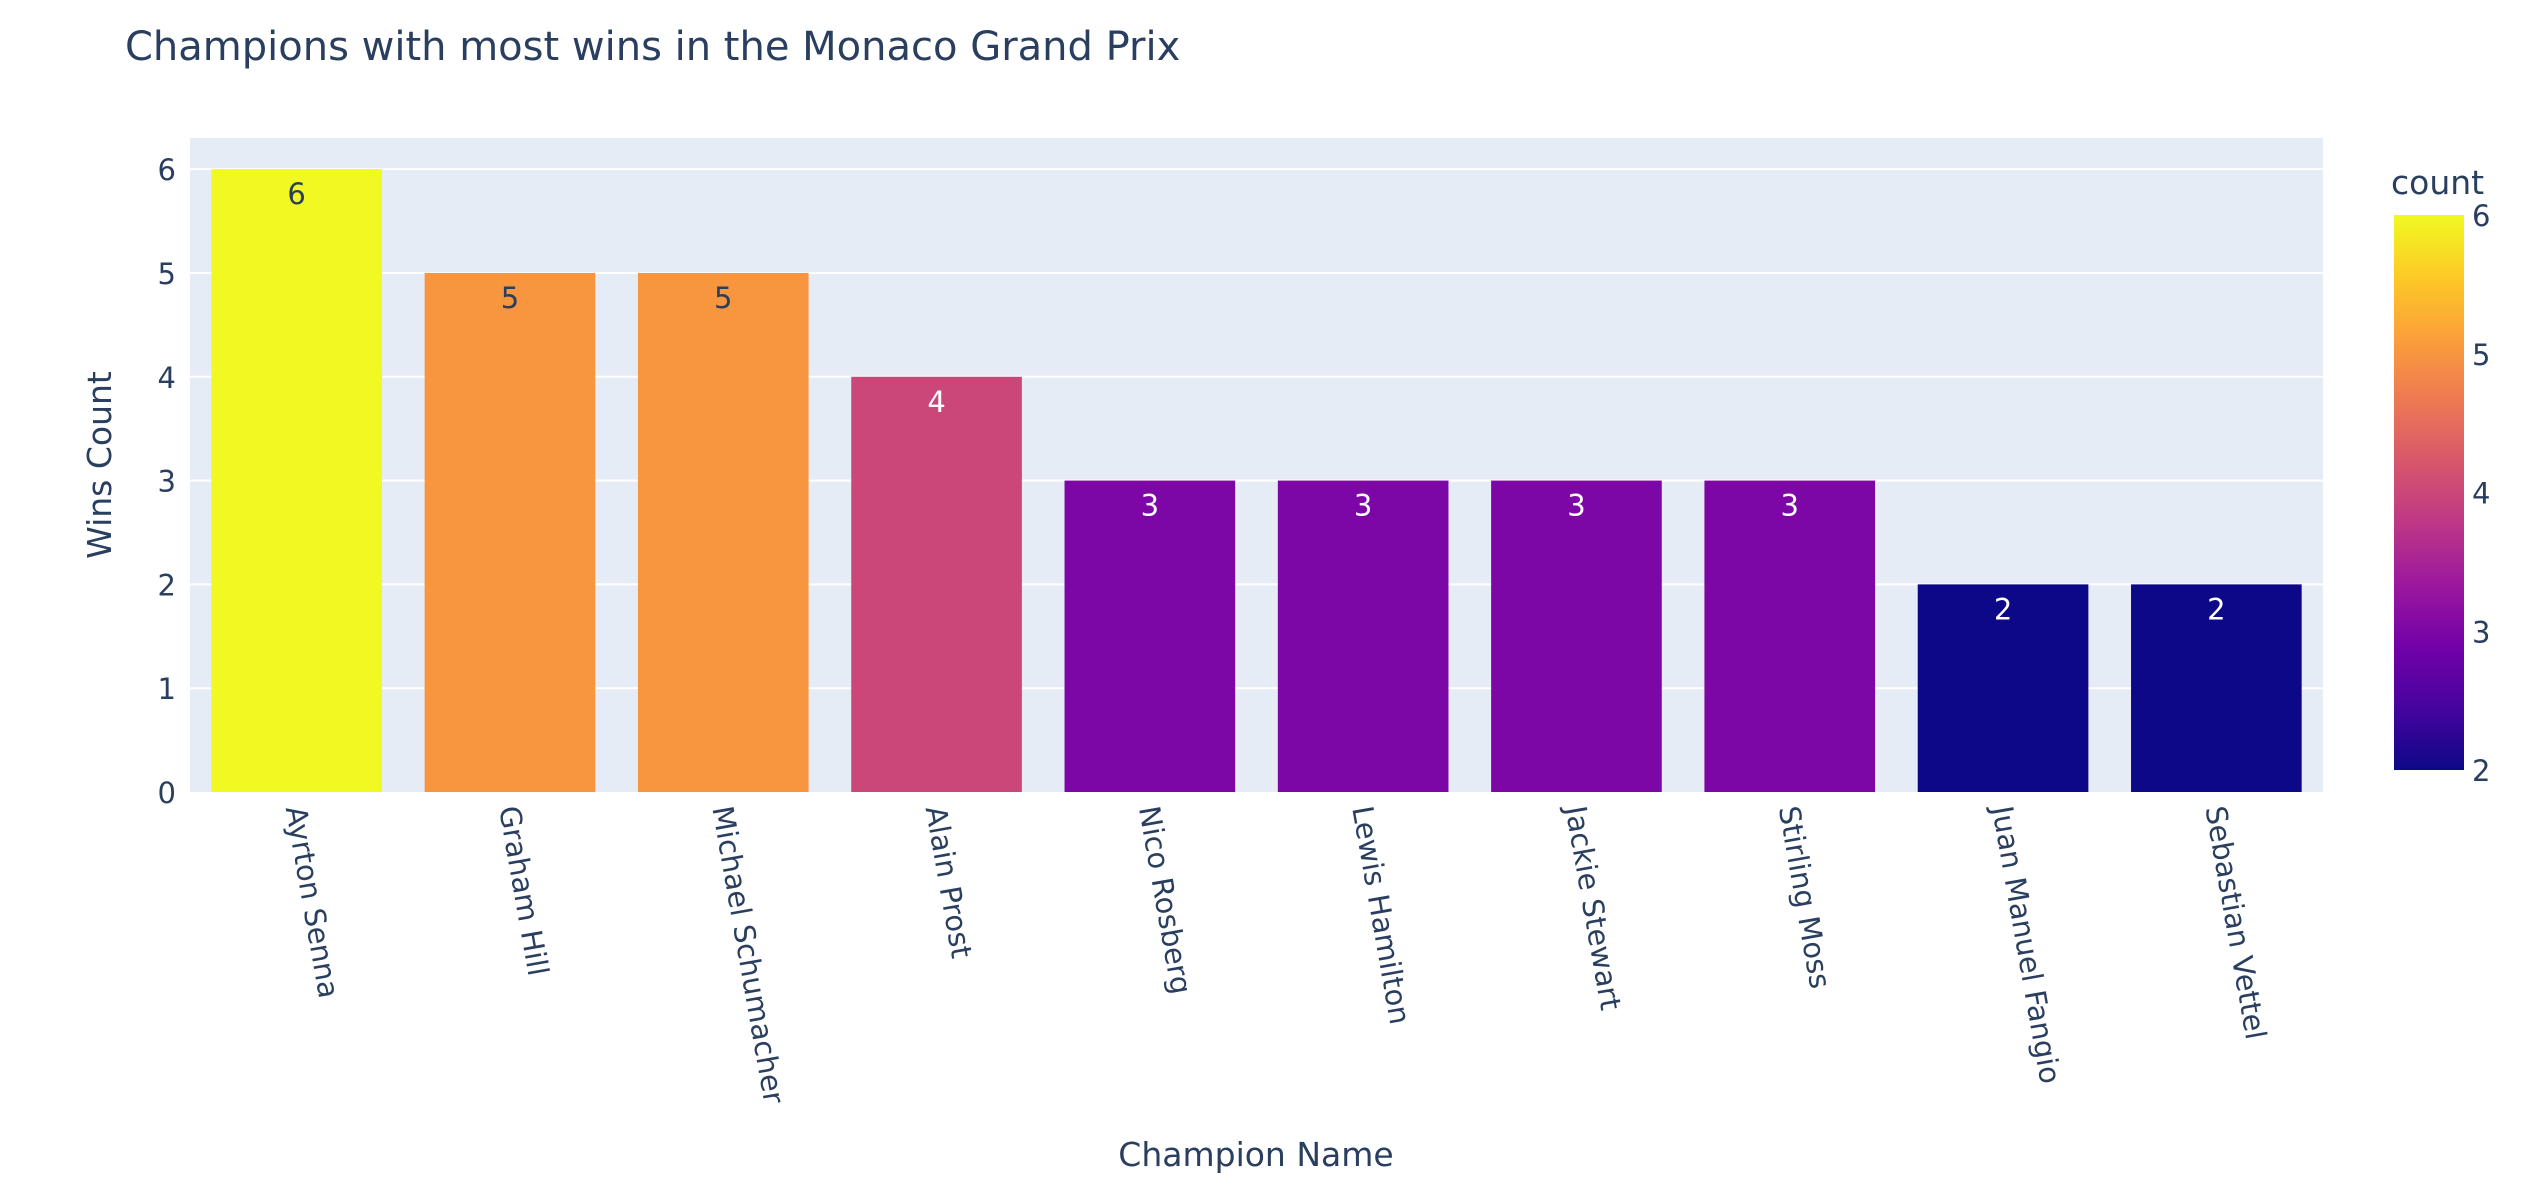 The height and width of the screenshot is (1182, 2524). I want to click on y-tick-label: 5, so click(167, 274).